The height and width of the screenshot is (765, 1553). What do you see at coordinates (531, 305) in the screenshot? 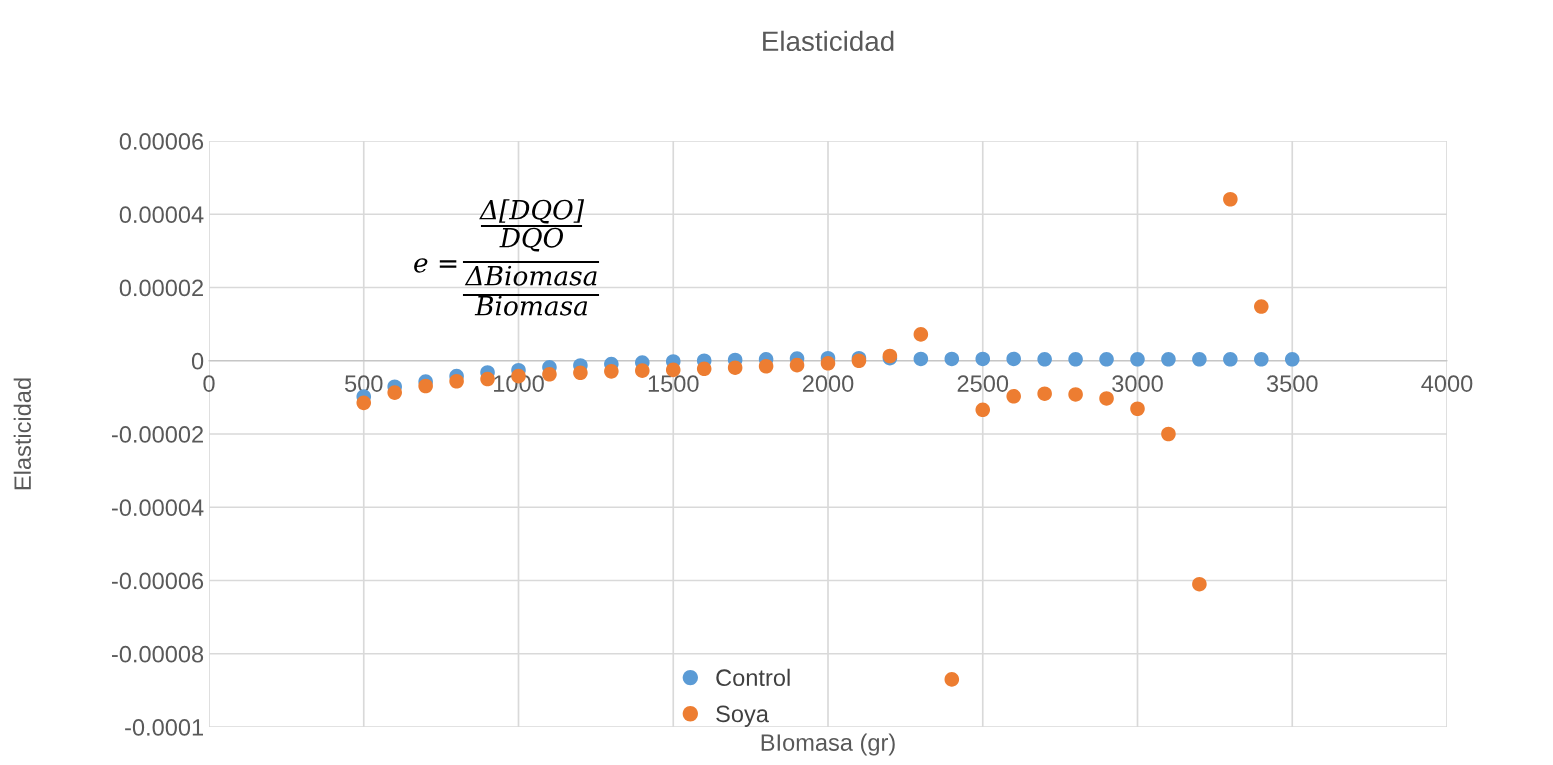
I see `annotation: Biomasa` at bounding box center [531, 305].